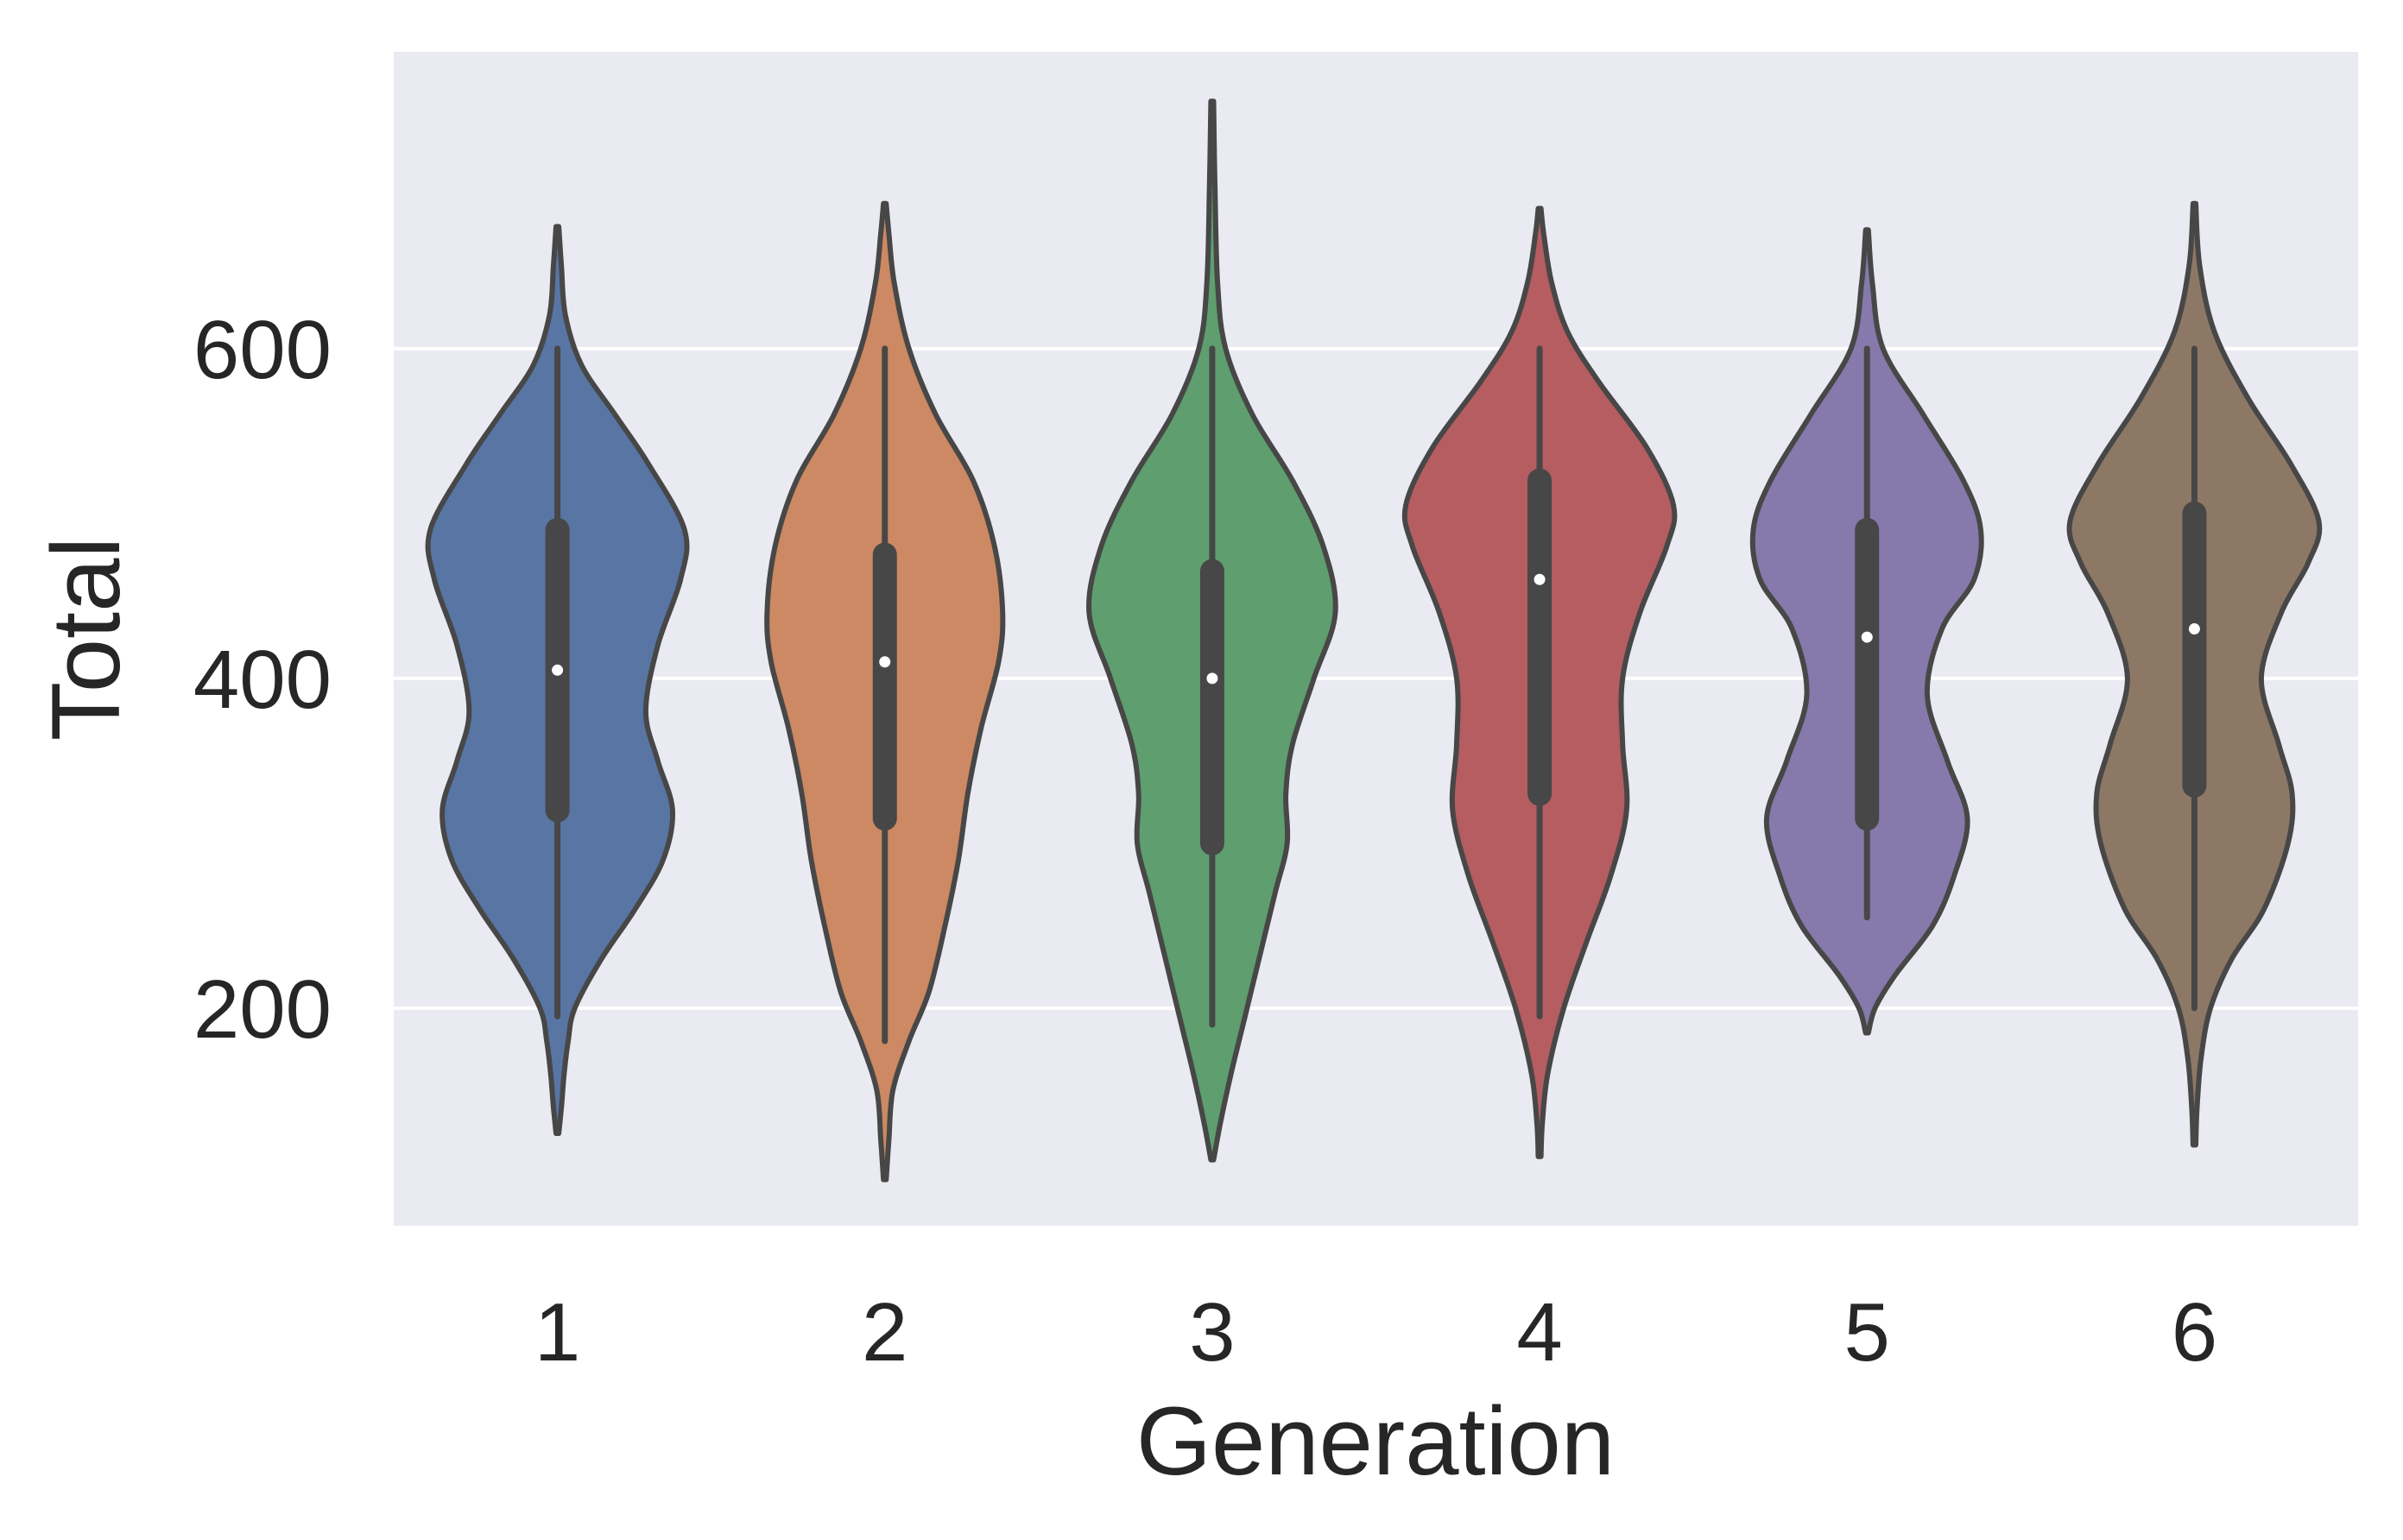  Describe the element at coordinates (262, 350) in the screenshot. I see `y-tick-label: 600` at that location.